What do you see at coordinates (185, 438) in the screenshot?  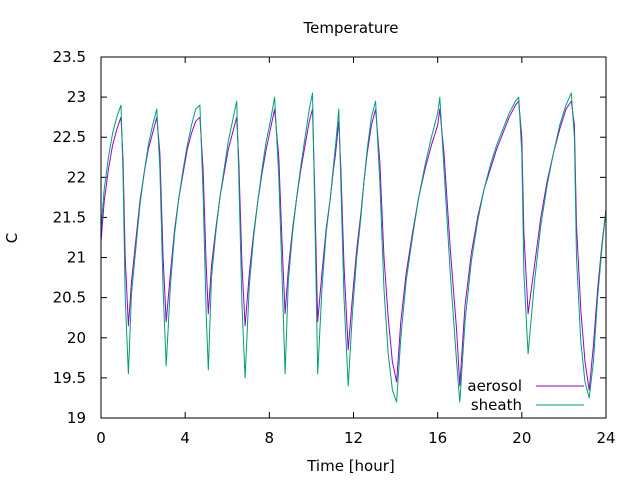 I see `x-tick-label: 4` at bounding box center [185, 438].